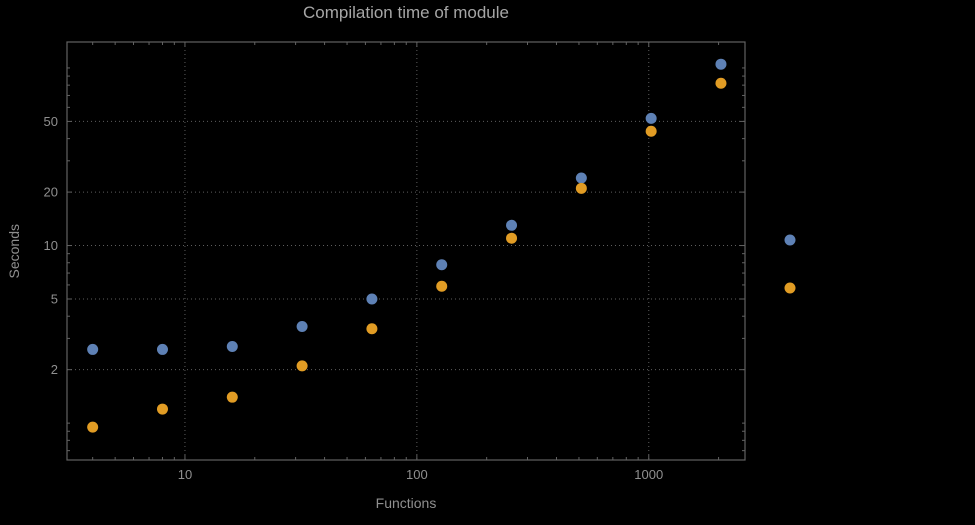  What do you see at coordinates (790, 288) in the screenshot?
I see `legend-marker-orange` at bounding box center [790, 288].